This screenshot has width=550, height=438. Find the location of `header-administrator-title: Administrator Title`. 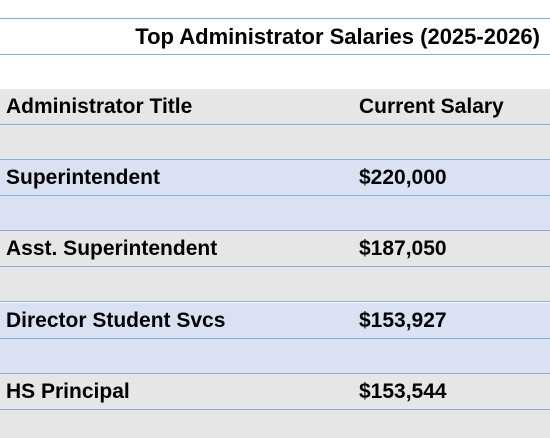

header-administrator-title: Administrator Title is located at coordinates (99, 106).